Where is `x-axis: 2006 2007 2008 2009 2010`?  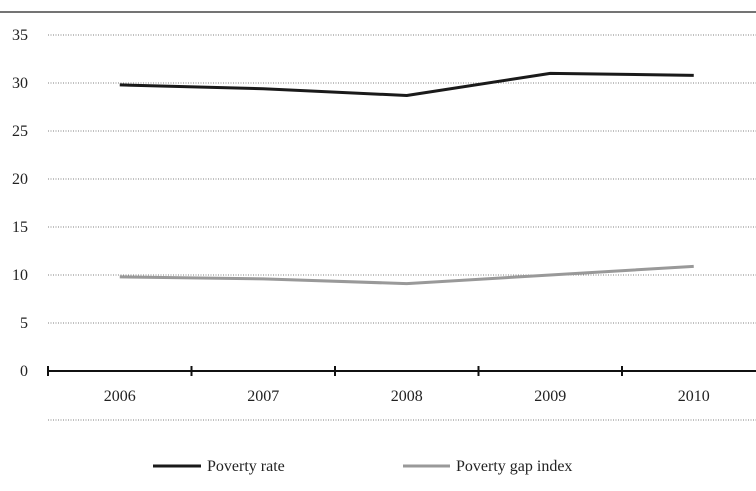 x-axis: 2006 2007 2008 2009 2010 is located at coordinates (401, 385).